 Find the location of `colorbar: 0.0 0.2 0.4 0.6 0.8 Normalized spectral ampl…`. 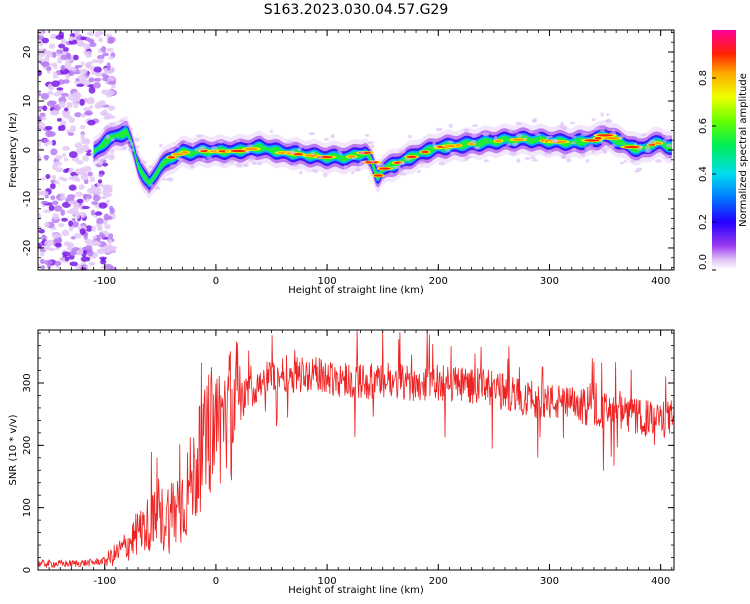

colorbar: 0.0 0.2 0.4 0.6 0.8 Normalized spectral ampl… is located at coordinates (723, 150).